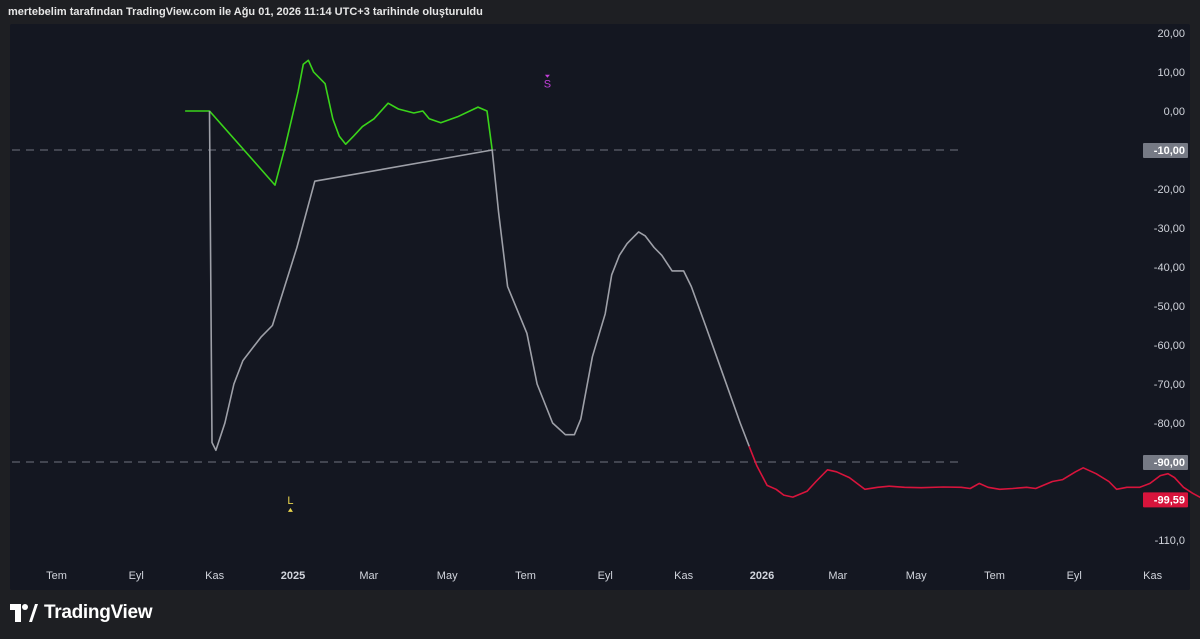 Image resolution: width=1200 pixels, height=639 pixels. Describe the element at coordinates (24, 613) in the screenshot. I see `tradingview-logo-icon` at that location.